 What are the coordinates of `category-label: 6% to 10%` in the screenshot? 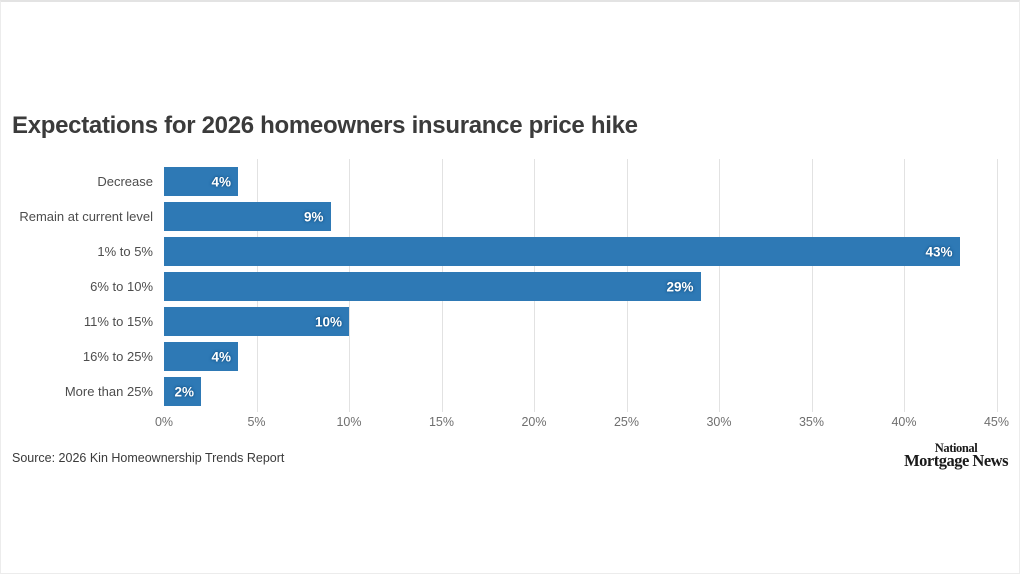 It's located at (121, 286).